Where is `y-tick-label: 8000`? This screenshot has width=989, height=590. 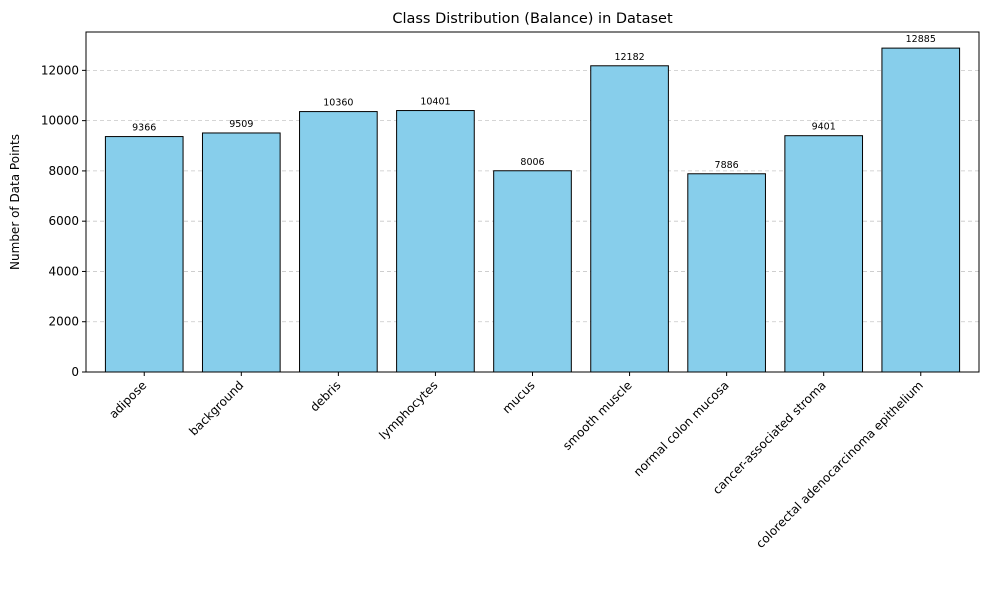 y-tick-label: 8000 is located at coordinates (63, 171).